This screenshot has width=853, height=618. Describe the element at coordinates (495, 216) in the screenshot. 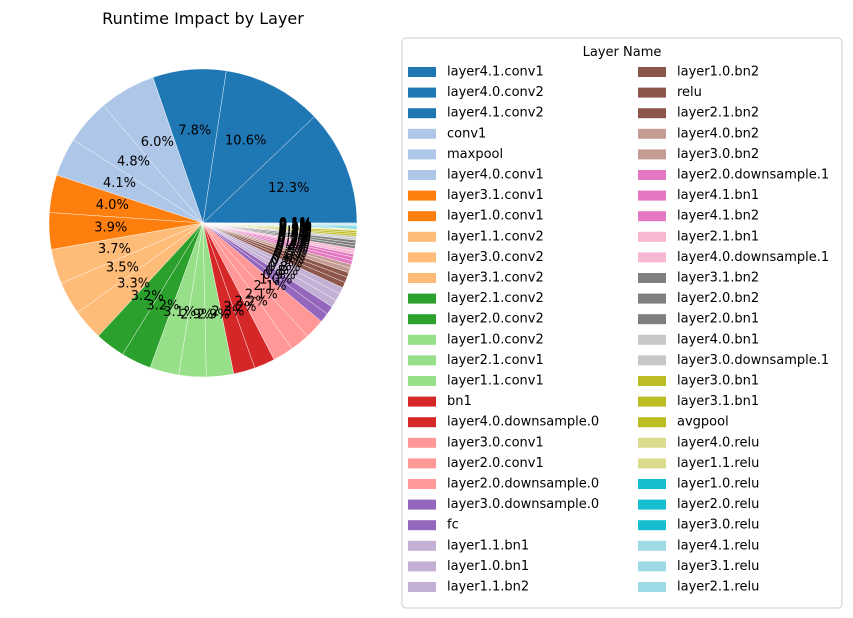

I see `legend-label: layer1.0.conv1` at that location.